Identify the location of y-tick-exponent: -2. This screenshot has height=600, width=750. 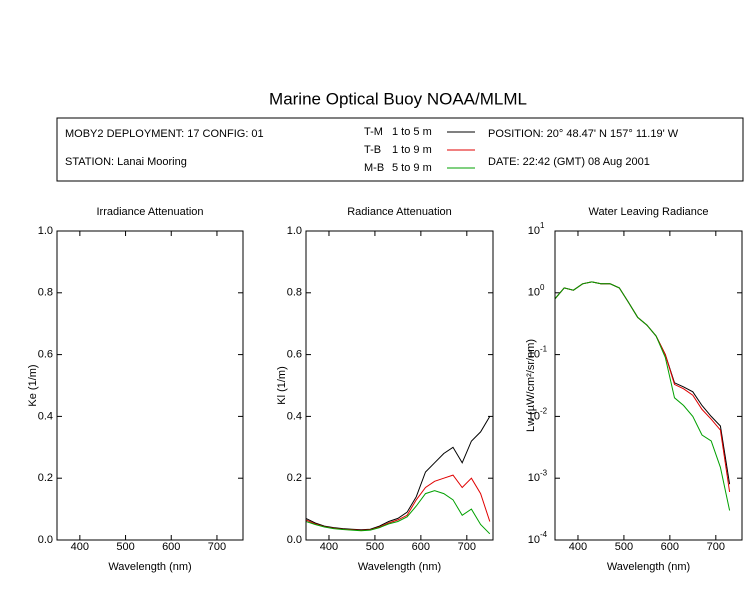
(544, 411).